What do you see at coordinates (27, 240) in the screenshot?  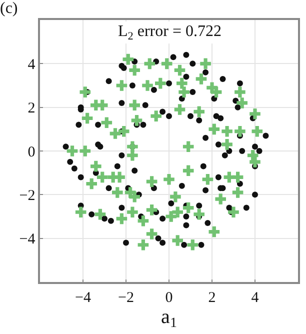 I see `y-tick-label: −4` at bounding box center [27, 240].